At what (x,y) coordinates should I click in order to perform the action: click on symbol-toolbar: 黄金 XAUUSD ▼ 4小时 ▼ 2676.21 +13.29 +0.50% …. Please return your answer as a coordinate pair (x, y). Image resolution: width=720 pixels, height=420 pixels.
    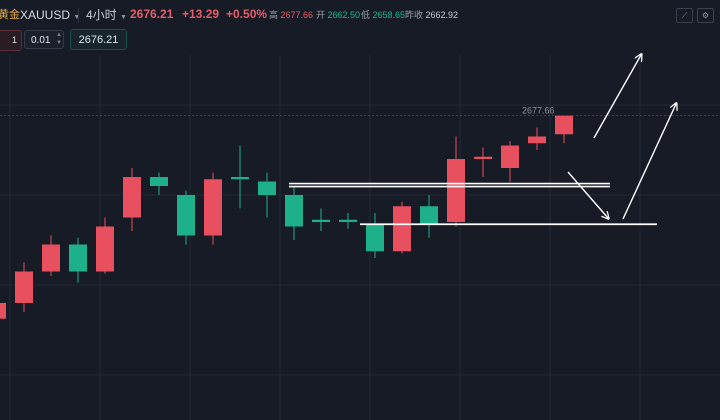
    Looking at the image, I should click on (360, 15).